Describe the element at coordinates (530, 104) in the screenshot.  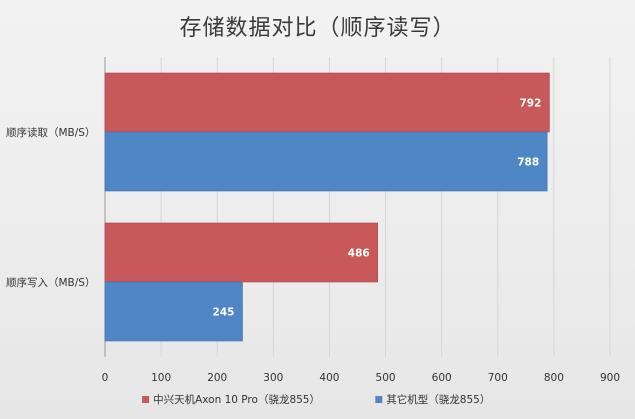
I see `data-label: 792` at that location.